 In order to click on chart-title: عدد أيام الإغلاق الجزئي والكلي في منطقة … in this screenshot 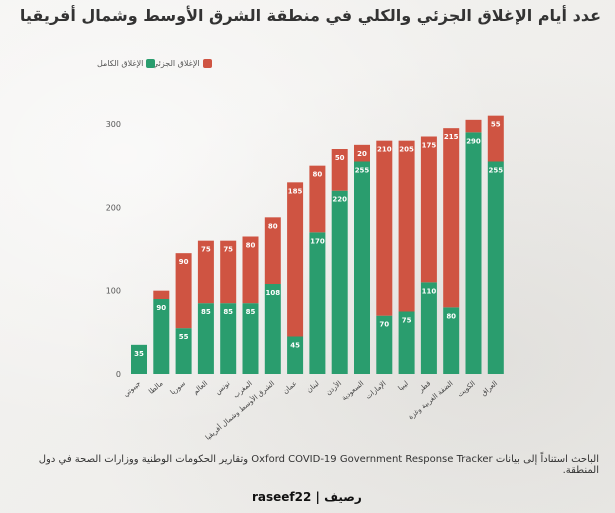, I will do `click(310, 15)`.